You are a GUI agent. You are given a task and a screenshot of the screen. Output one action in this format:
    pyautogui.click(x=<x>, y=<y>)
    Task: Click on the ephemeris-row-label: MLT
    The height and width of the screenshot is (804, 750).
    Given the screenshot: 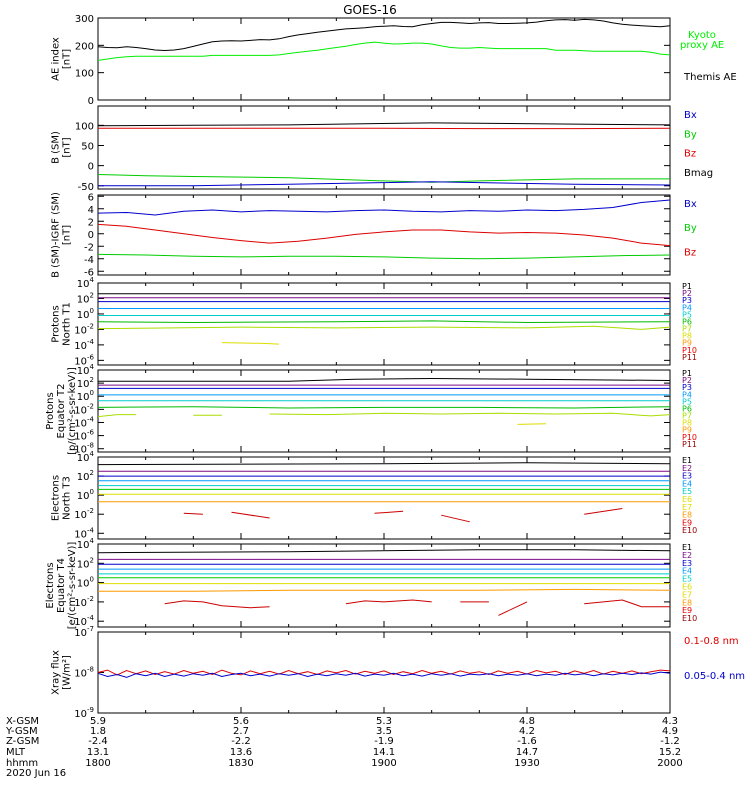 What is the action you would take?
    pyautogui.click(x=16, y=752)
    